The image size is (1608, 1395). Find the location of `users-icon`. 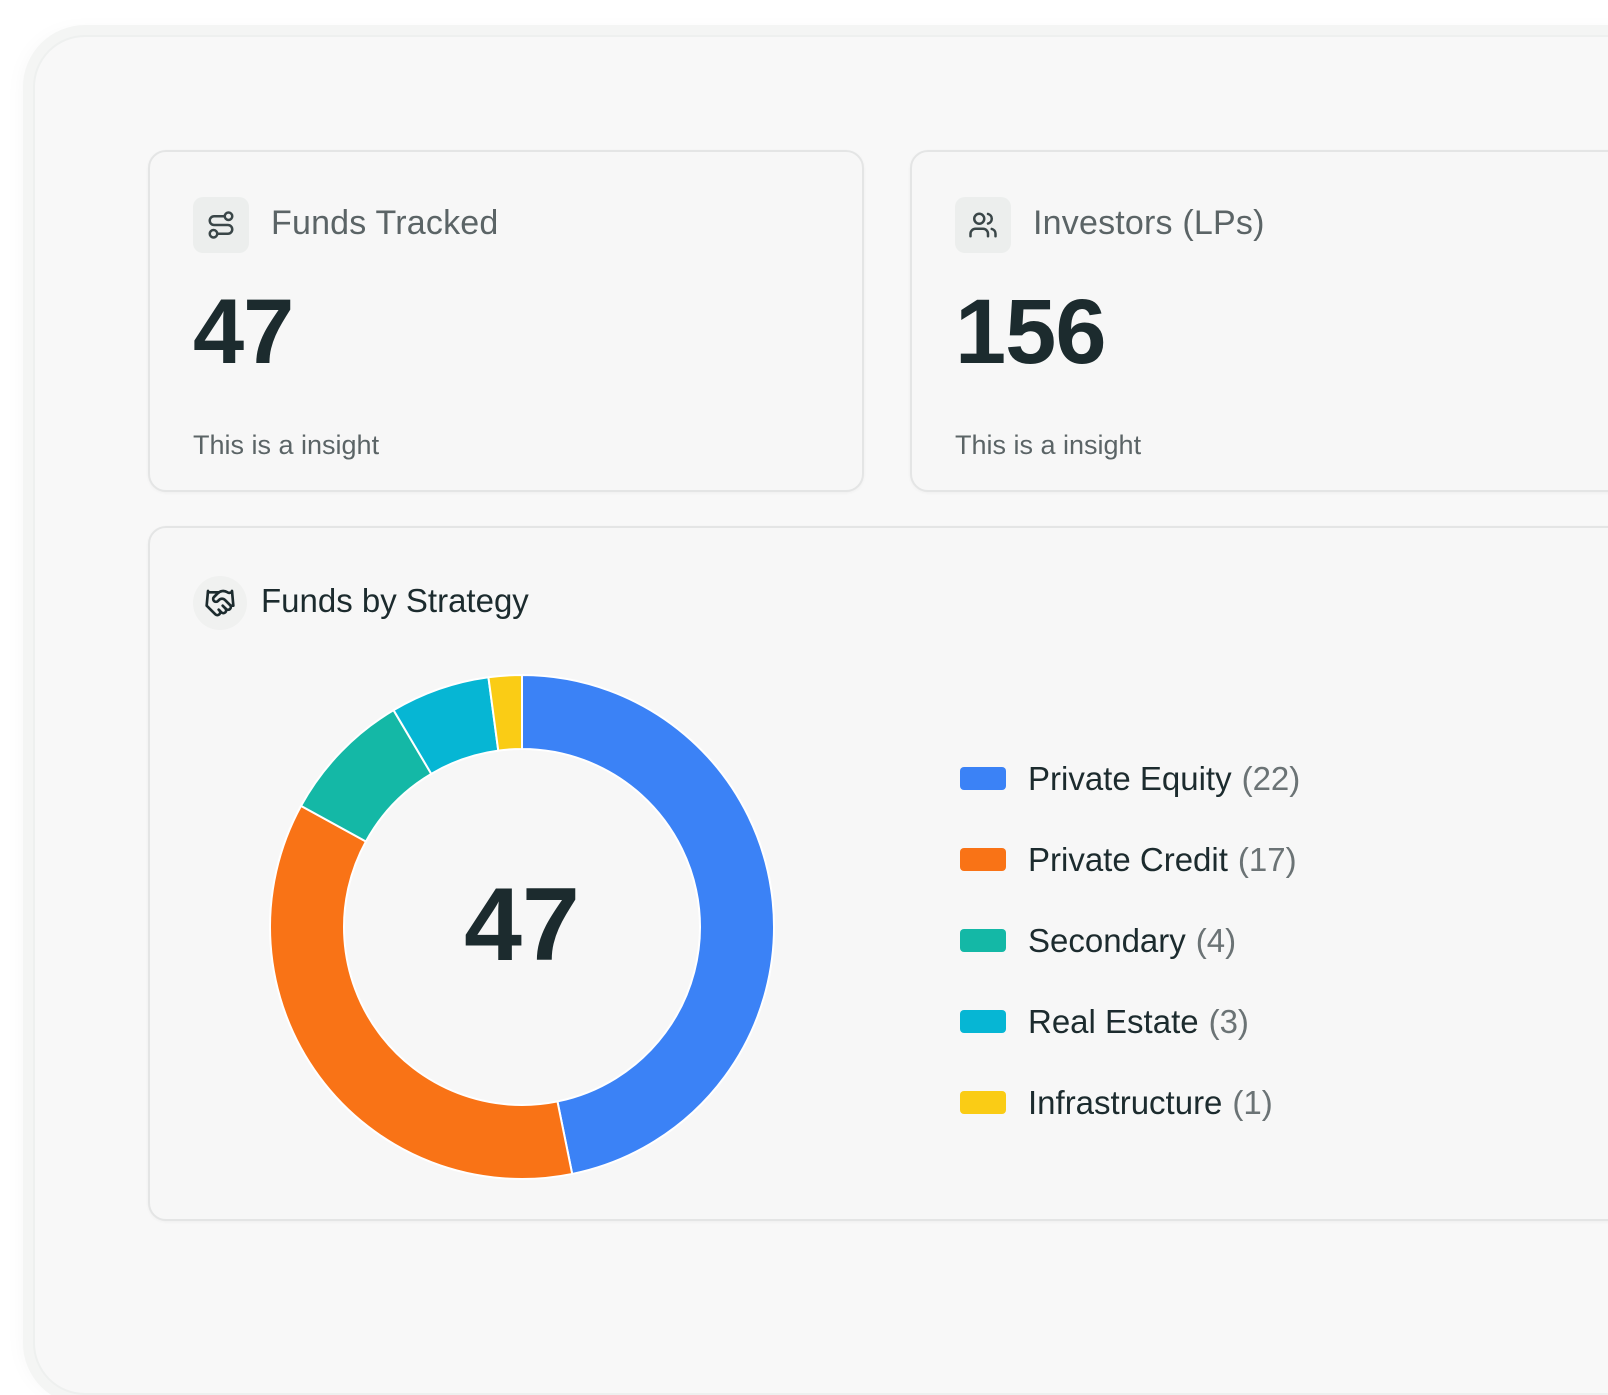

users-icon is located at coordinates (983, 225).